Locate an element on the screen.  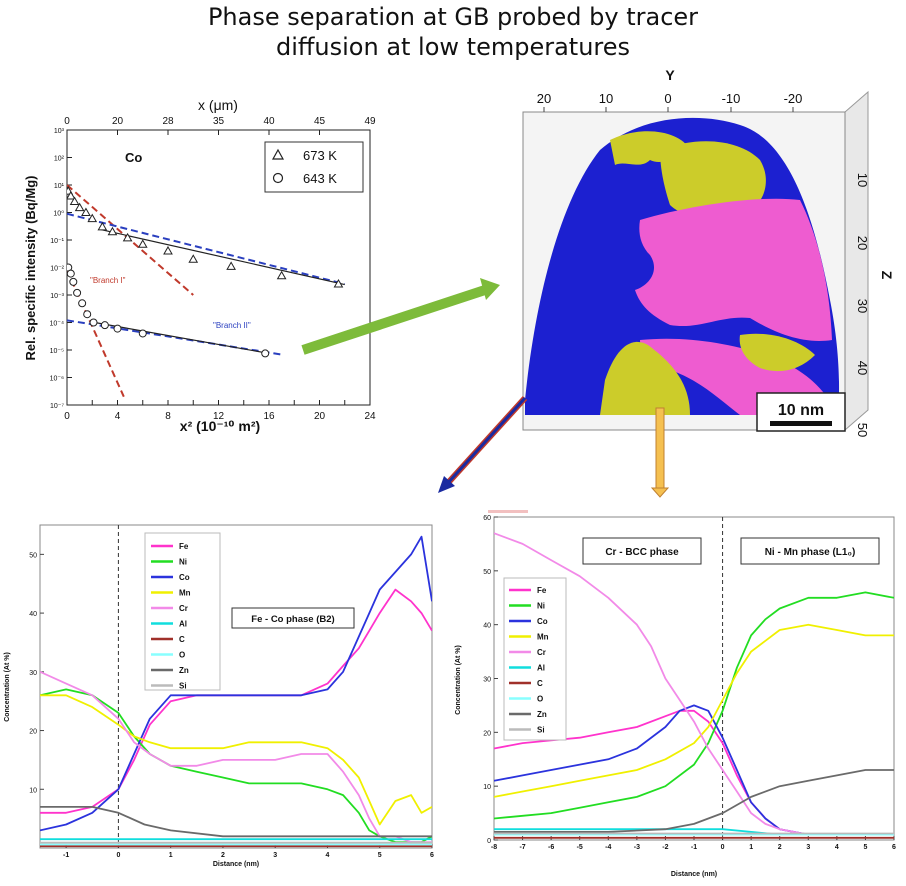
x-tick-label: 8 is located at coordinates (168, 416).